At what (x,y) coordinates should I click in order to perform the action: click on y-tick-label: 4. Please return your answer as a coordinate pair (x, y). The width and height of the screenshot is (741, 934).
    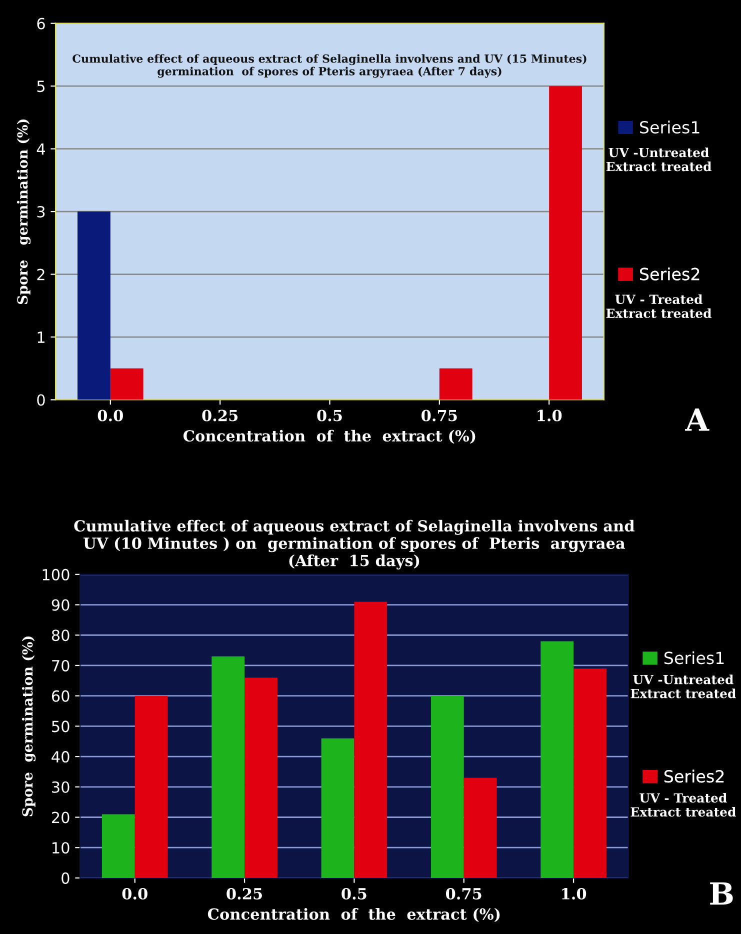
    Looking at the image, I should click on (40, 149).